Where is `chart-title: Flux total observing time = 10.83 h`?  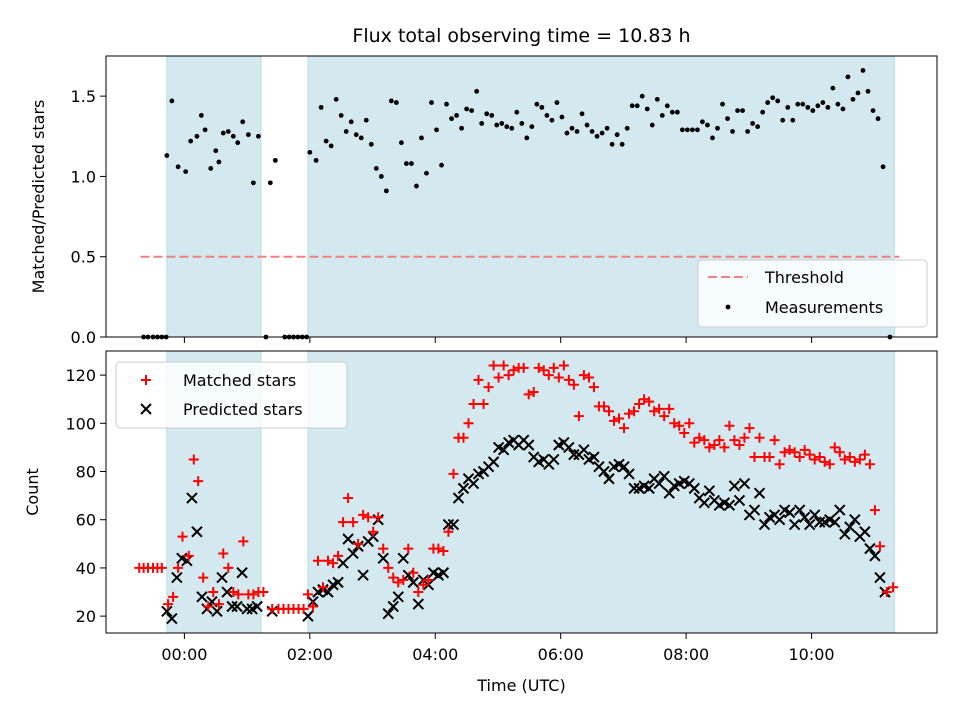
chart-title: Flux total observing time = 10.83 h is located at coordinates (521, 36).